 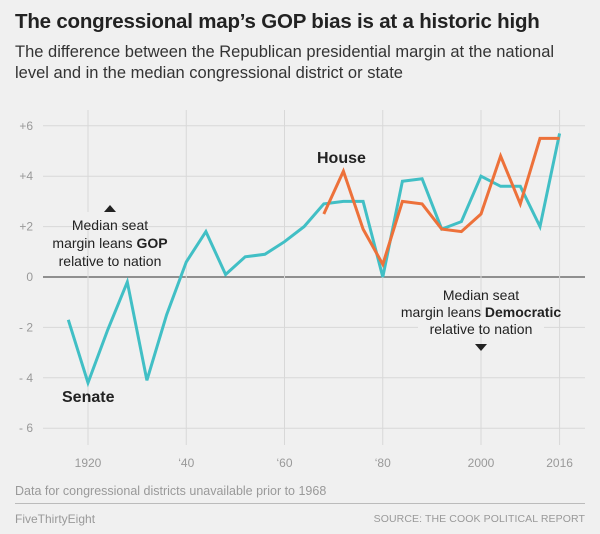 I want to click on brand-logo: FiveThirtyEight, so click(x=55, y=519).